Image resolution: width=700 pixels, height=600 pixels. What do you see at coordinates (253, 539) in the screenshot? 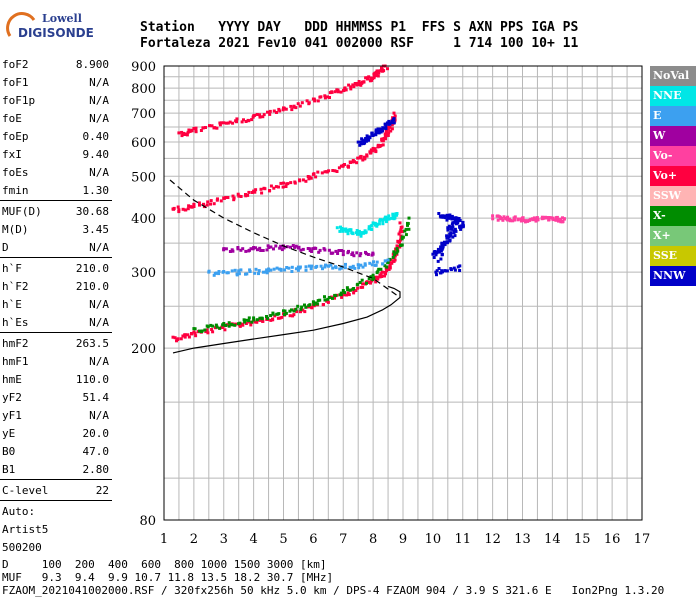
I see `x-tick-label: 4` at bounding box center [253, 539].